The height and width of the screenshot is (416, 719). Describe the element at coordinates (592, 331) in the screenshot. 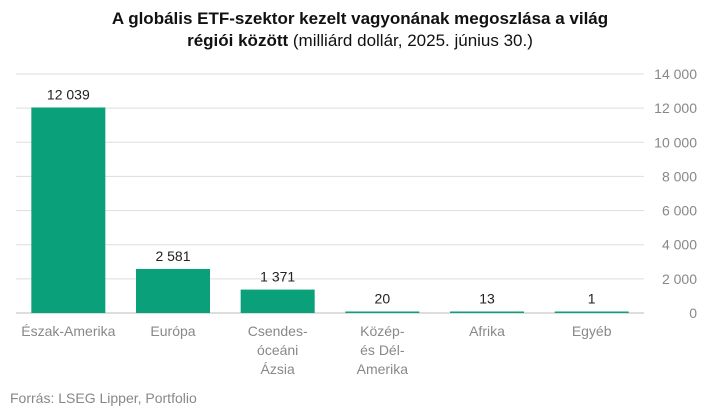

I see `x-tick-label: Egyéb` at that location.